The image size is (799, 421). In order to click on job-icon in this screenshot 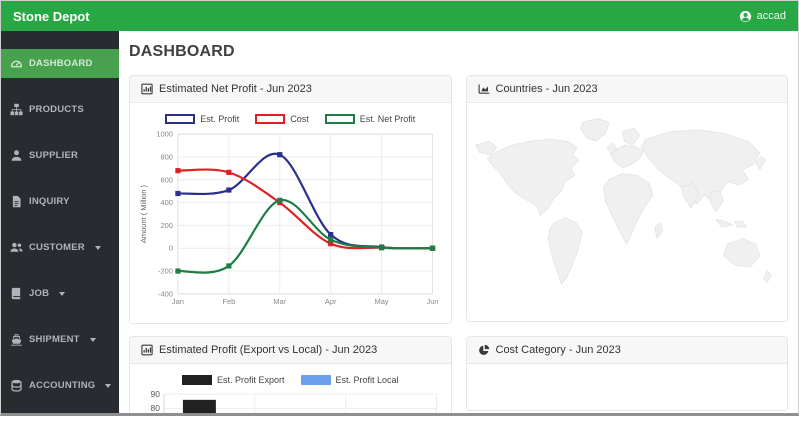, I will do `click(16, 293)`.